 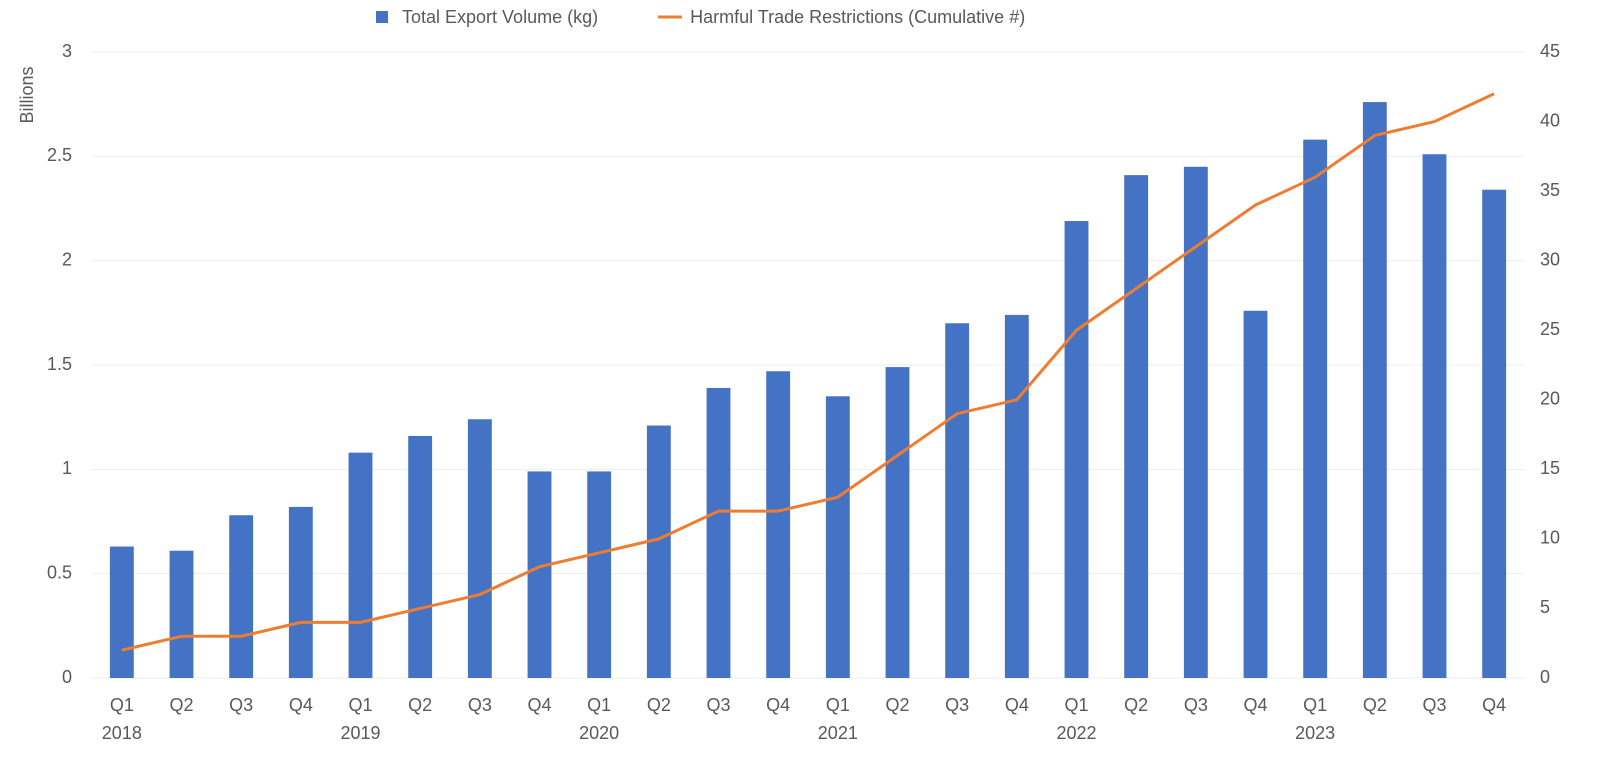 I want to click on x-year-label: 2019, so click(x=360, y=733).